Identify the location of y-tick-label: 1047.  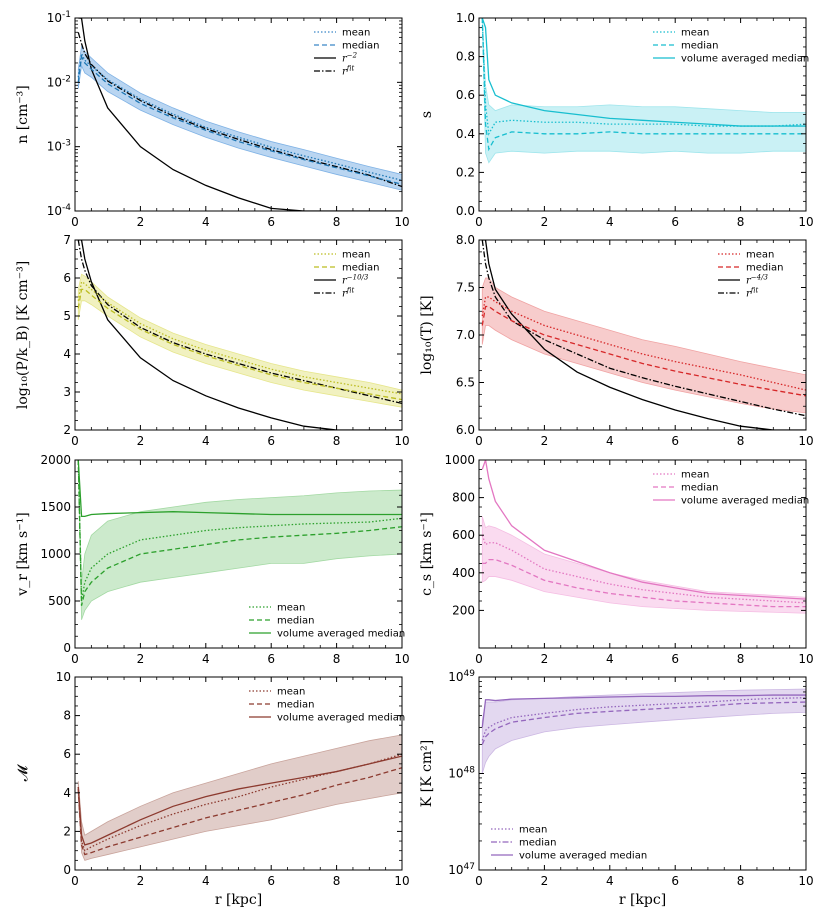
(461, 869).